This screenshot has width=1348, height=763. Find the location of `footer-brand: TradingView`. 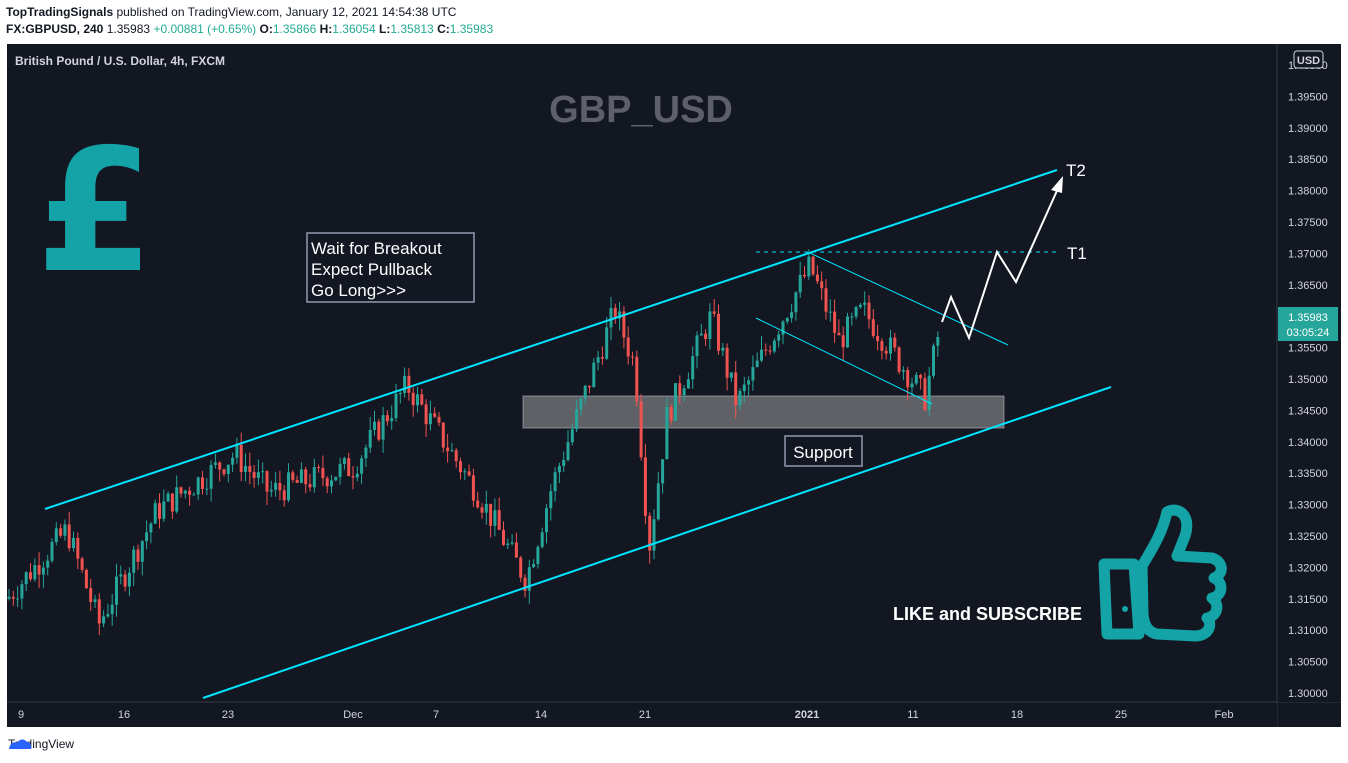

footer-brand: TradingView is located at coordinates (41, 744).